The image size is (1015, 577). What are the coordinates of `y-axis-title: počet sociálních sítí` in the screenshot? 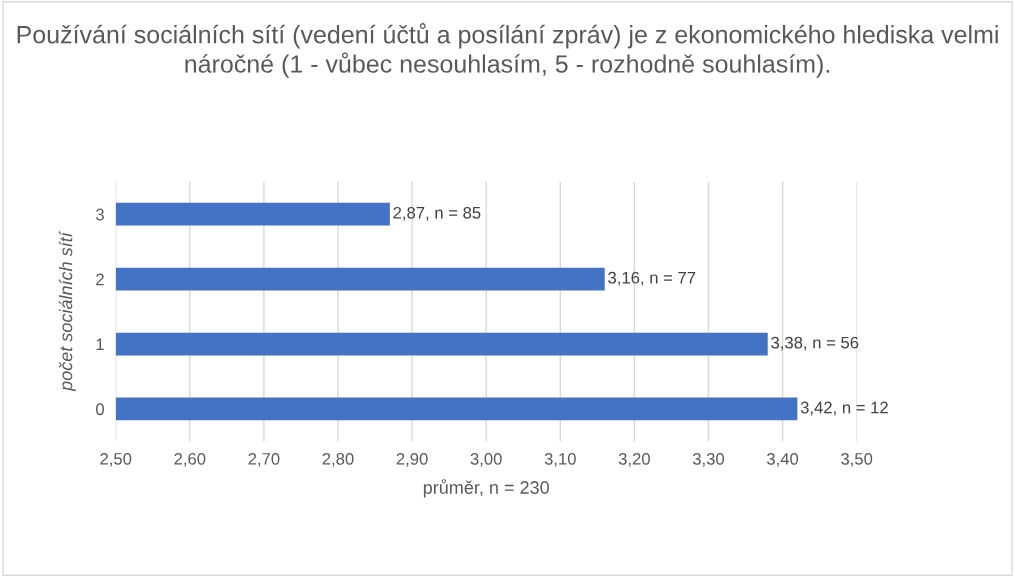 It's located at (67, 311).